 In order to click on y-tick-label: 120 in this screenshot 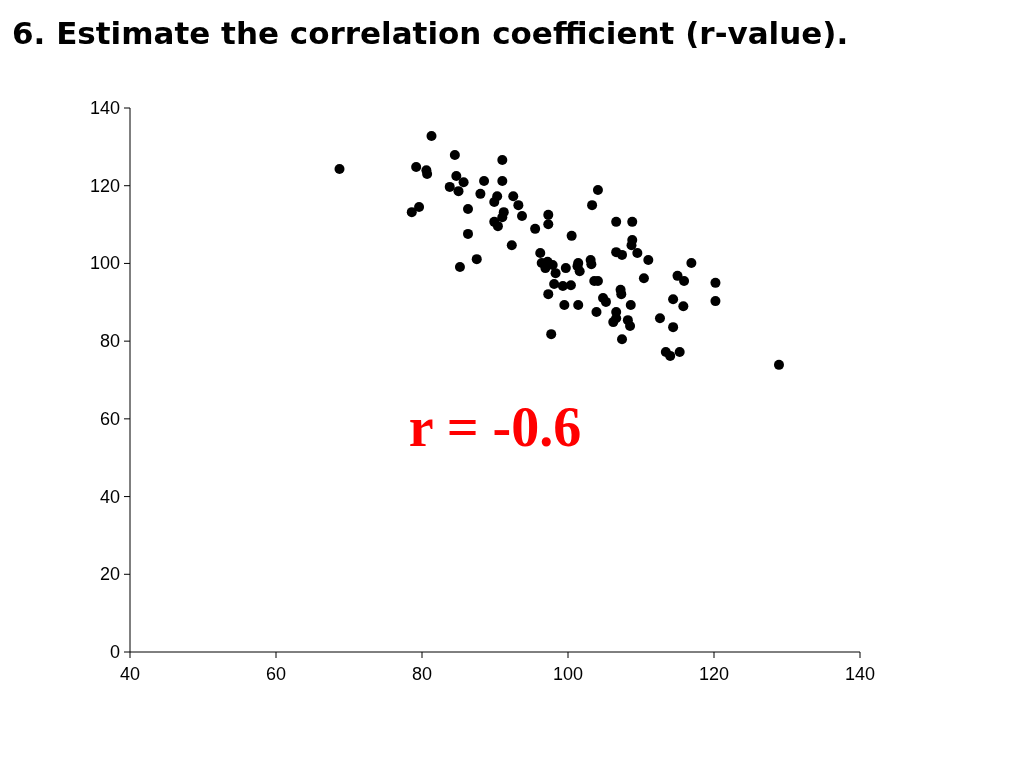, I will do `click(104, 185)`.